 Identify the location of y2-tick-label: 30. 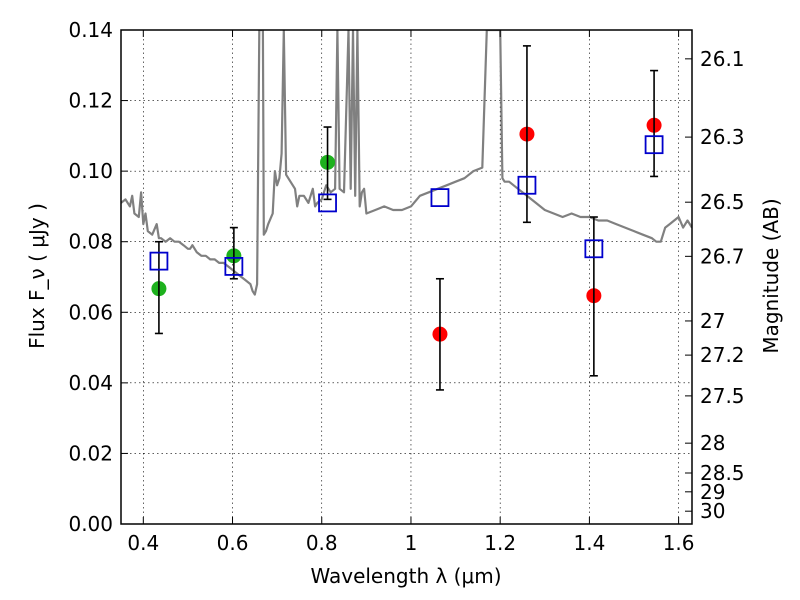
(712, 511).